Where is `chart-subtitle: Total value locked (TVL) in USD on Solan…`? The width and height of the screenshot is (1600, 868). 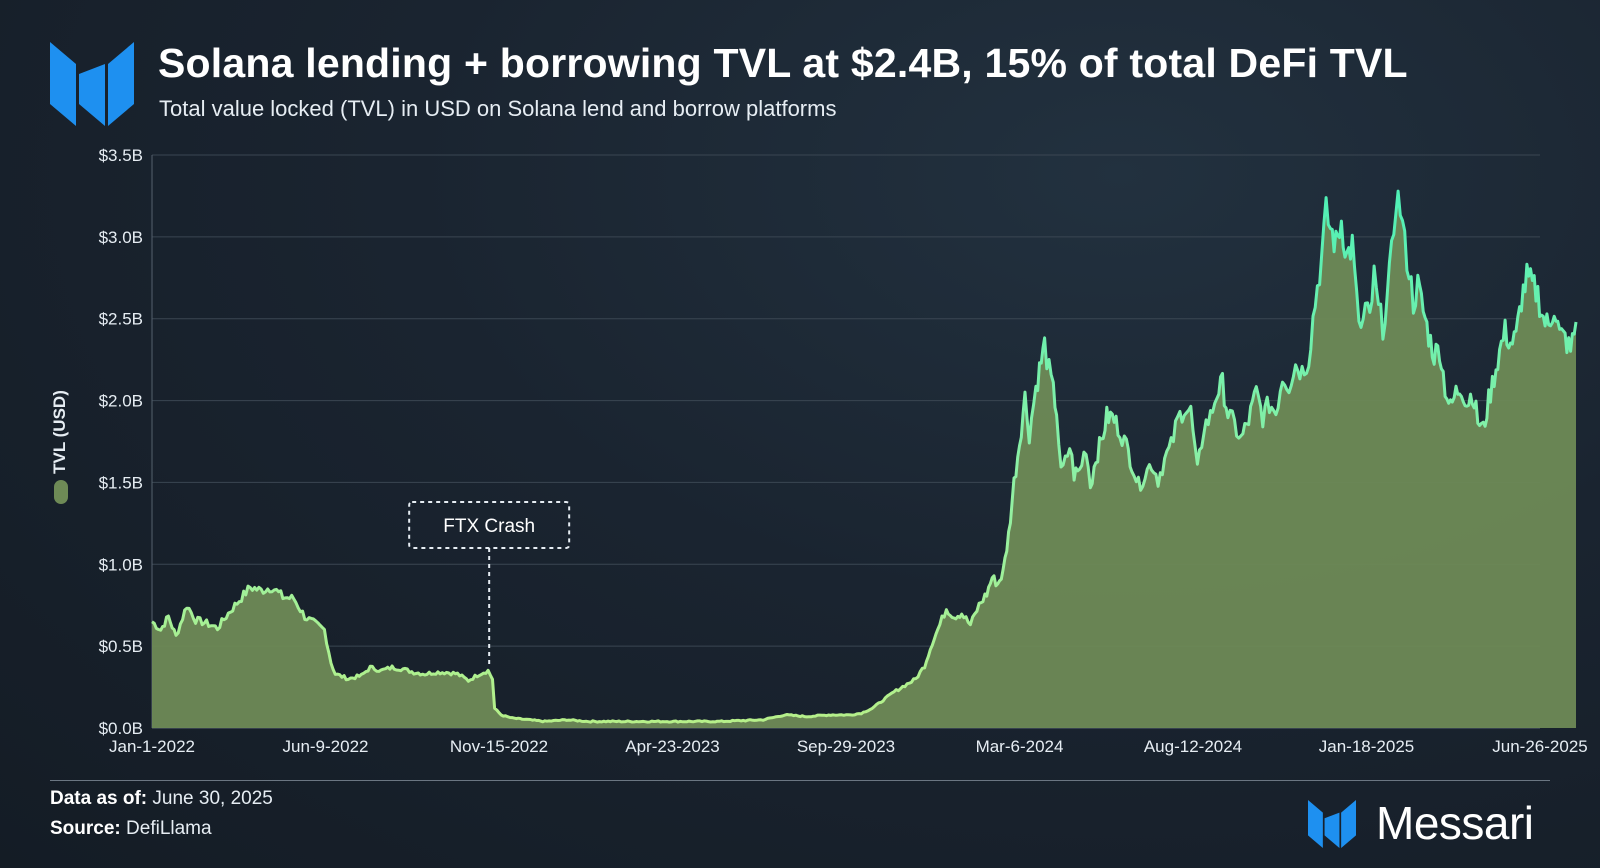
chart-subtitle: Total value locked (TVL) in USD on Solan… is located at coordinates (498, 108).